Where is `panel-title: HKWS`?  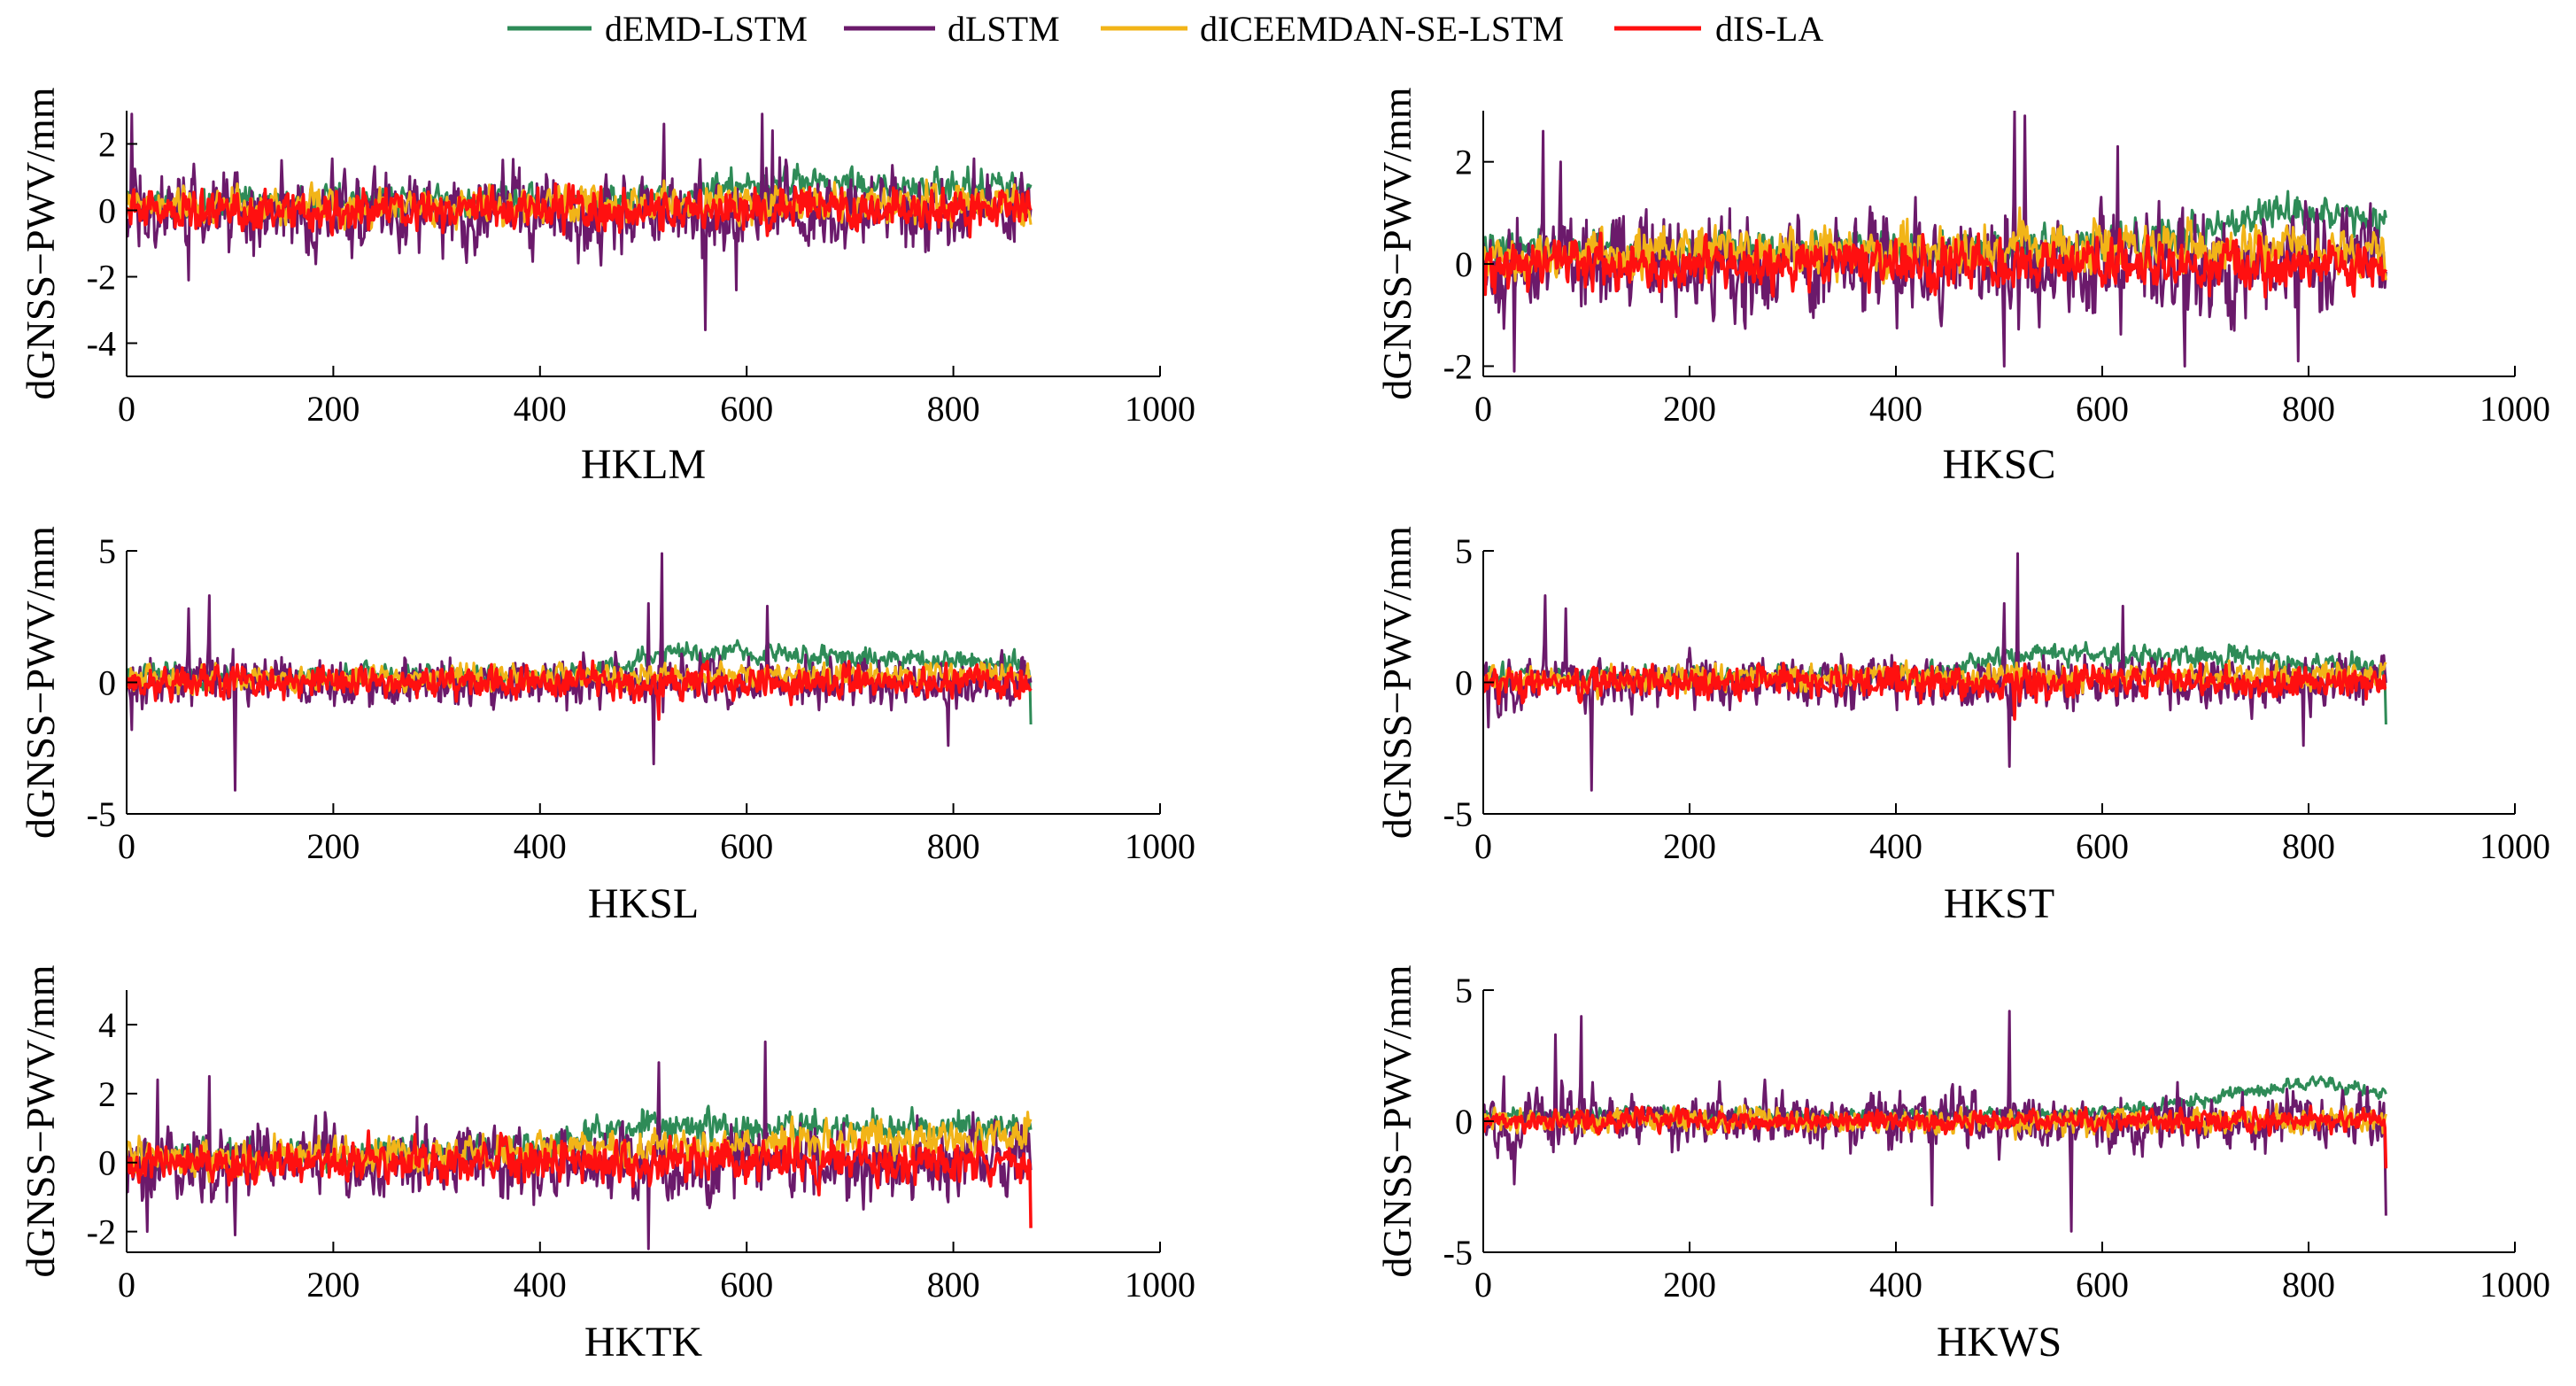
panel-title: HKWS is located at coordinates (1999, 1342).